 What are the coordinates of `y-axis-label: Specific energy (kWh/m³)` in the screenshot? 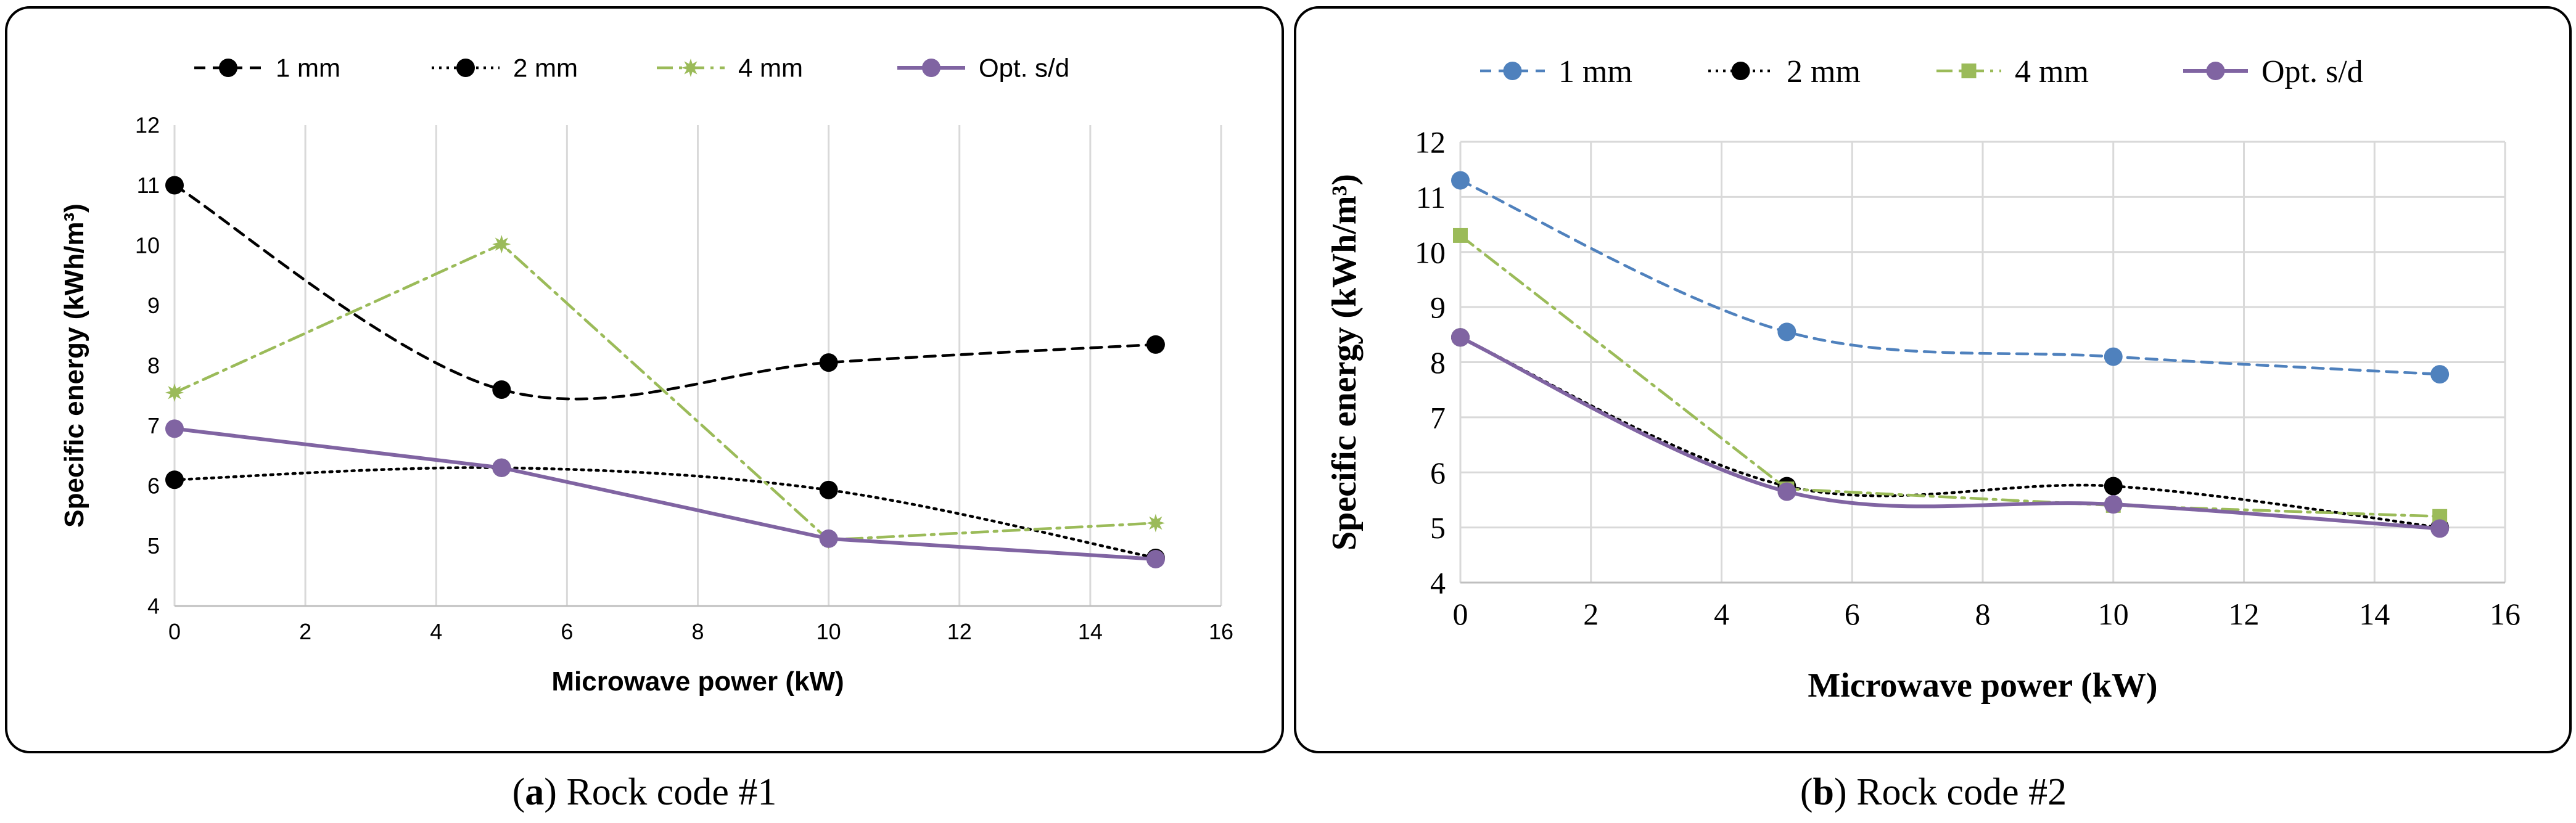 It's located at (74, 366).